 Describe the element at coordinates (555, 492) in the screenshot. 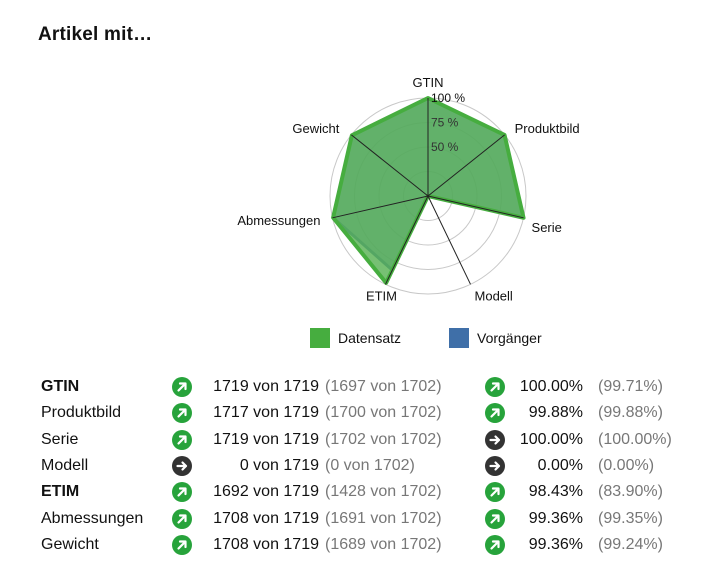

I see `row-percent: 98.43%` at that location.